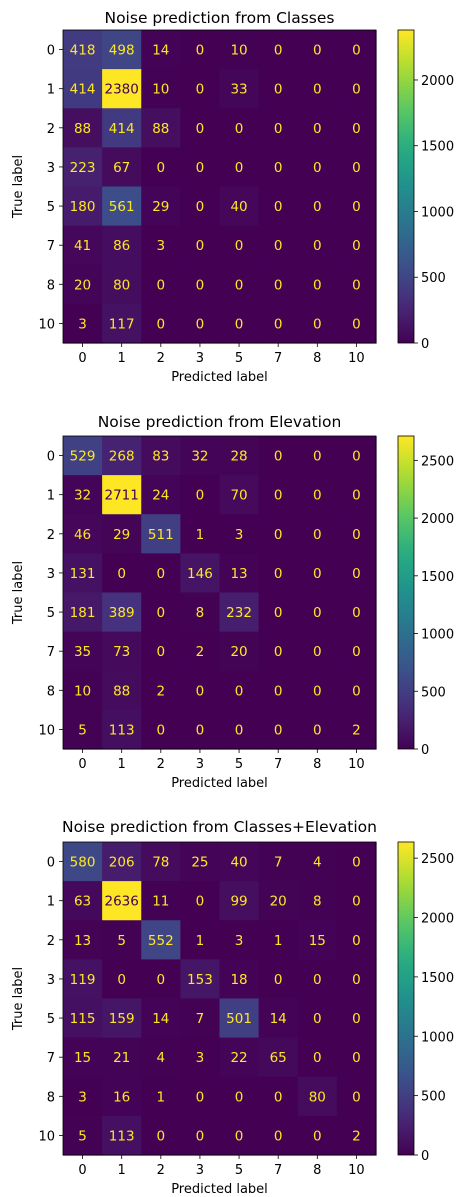 This screenshot has height=1197, width=463. What do you see at coordinates (51, 1019) in the screenshot?
I see `y-tick-label: 5` at bounding box center [51, 1019].